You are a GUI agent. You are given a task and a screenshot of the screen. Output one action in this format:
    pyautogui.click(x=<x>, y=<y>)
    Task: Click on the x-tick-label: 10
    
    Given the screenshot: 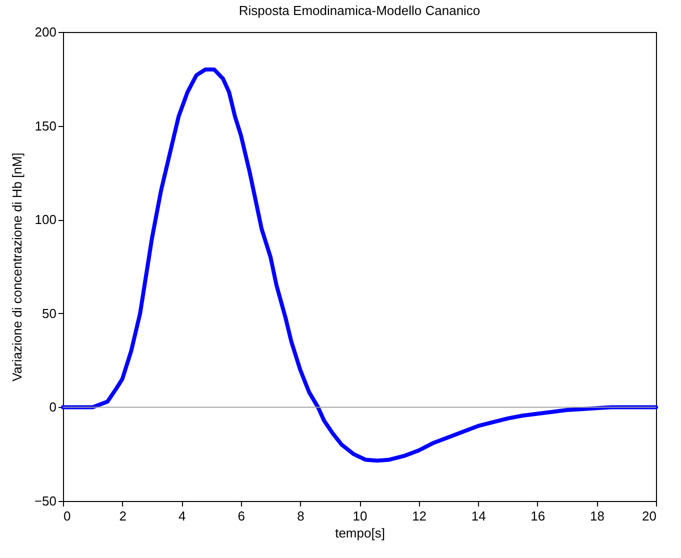 What is the action you would take?
    pyautogui.click(x=360, y=516)
    